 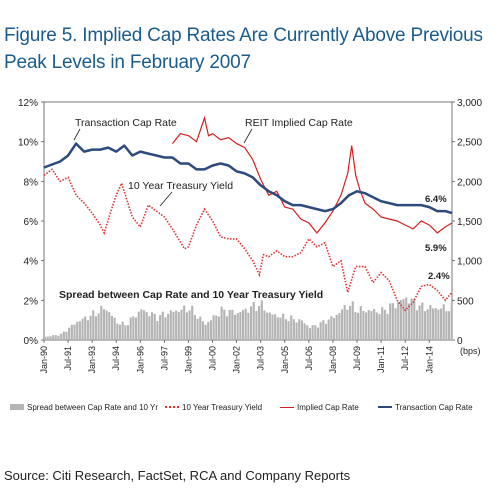 I want to click on x-tick-label: Jan-14, so click(x=429, y=360).